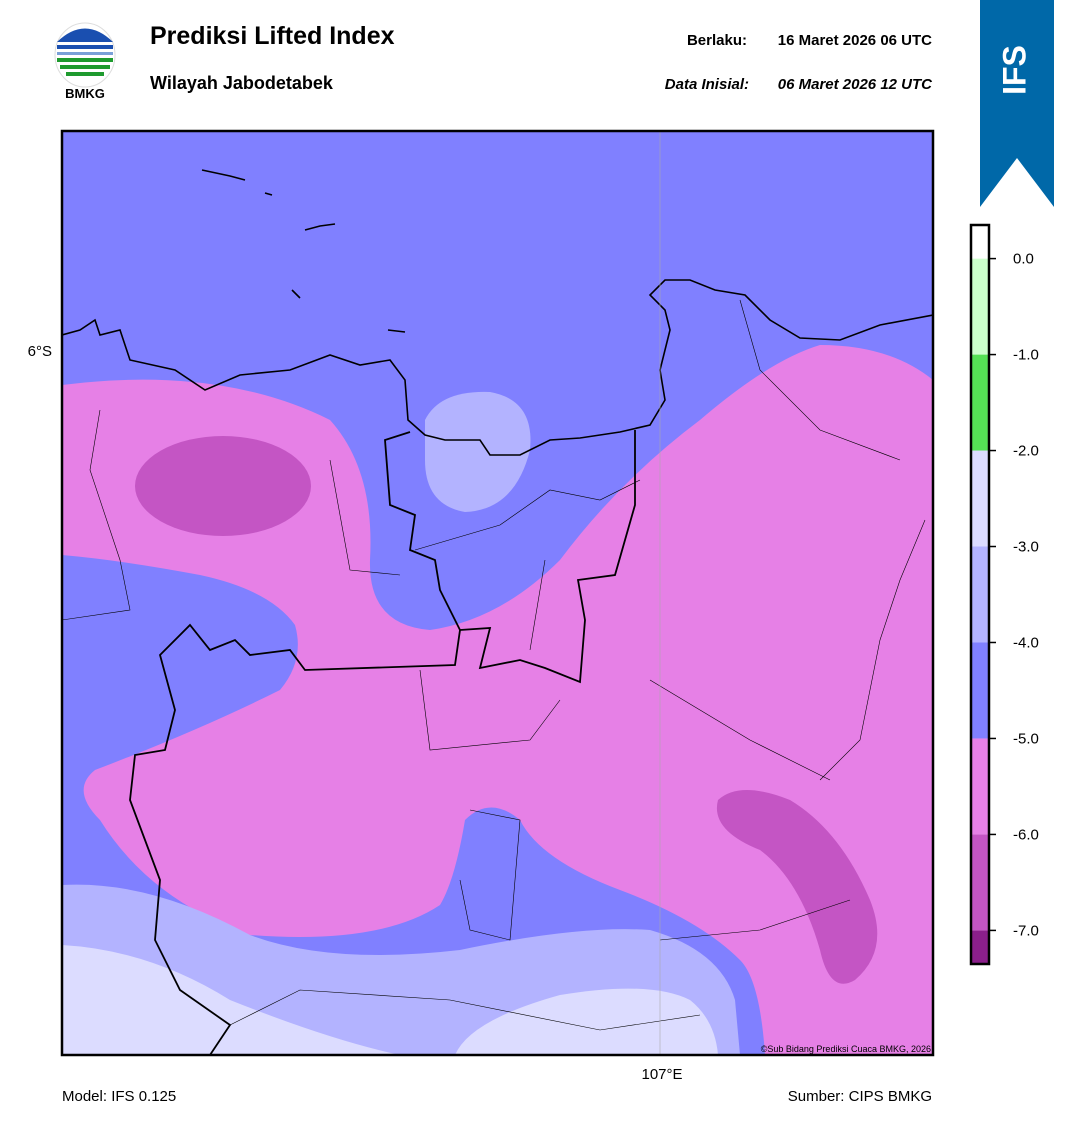 The height and width of the screenshot is (1133, 1068). I want to click on title: Prediksi Lifted Index, so click(272, 36).